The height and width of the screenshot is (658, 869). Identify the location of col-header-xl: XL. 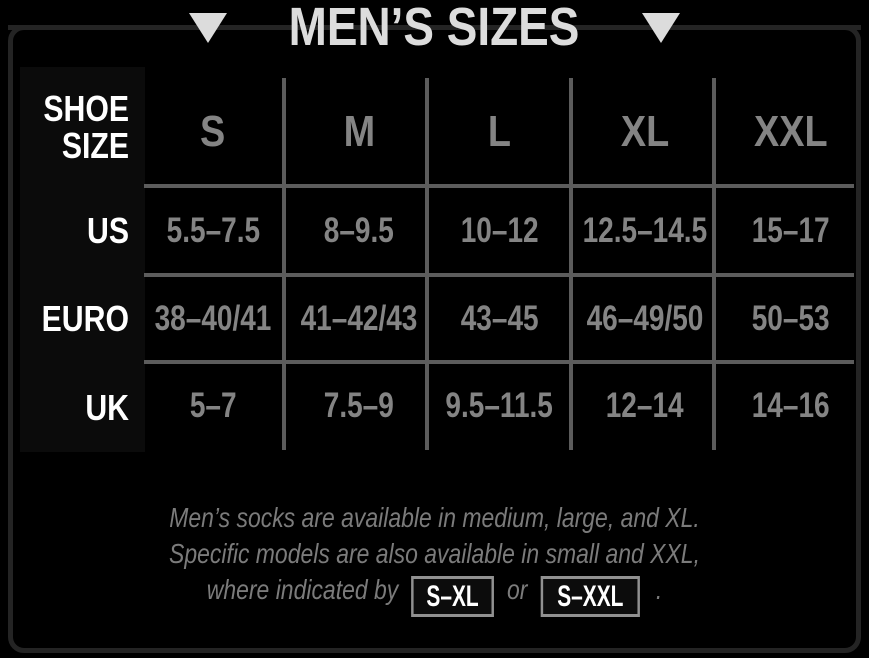
(645, 131).